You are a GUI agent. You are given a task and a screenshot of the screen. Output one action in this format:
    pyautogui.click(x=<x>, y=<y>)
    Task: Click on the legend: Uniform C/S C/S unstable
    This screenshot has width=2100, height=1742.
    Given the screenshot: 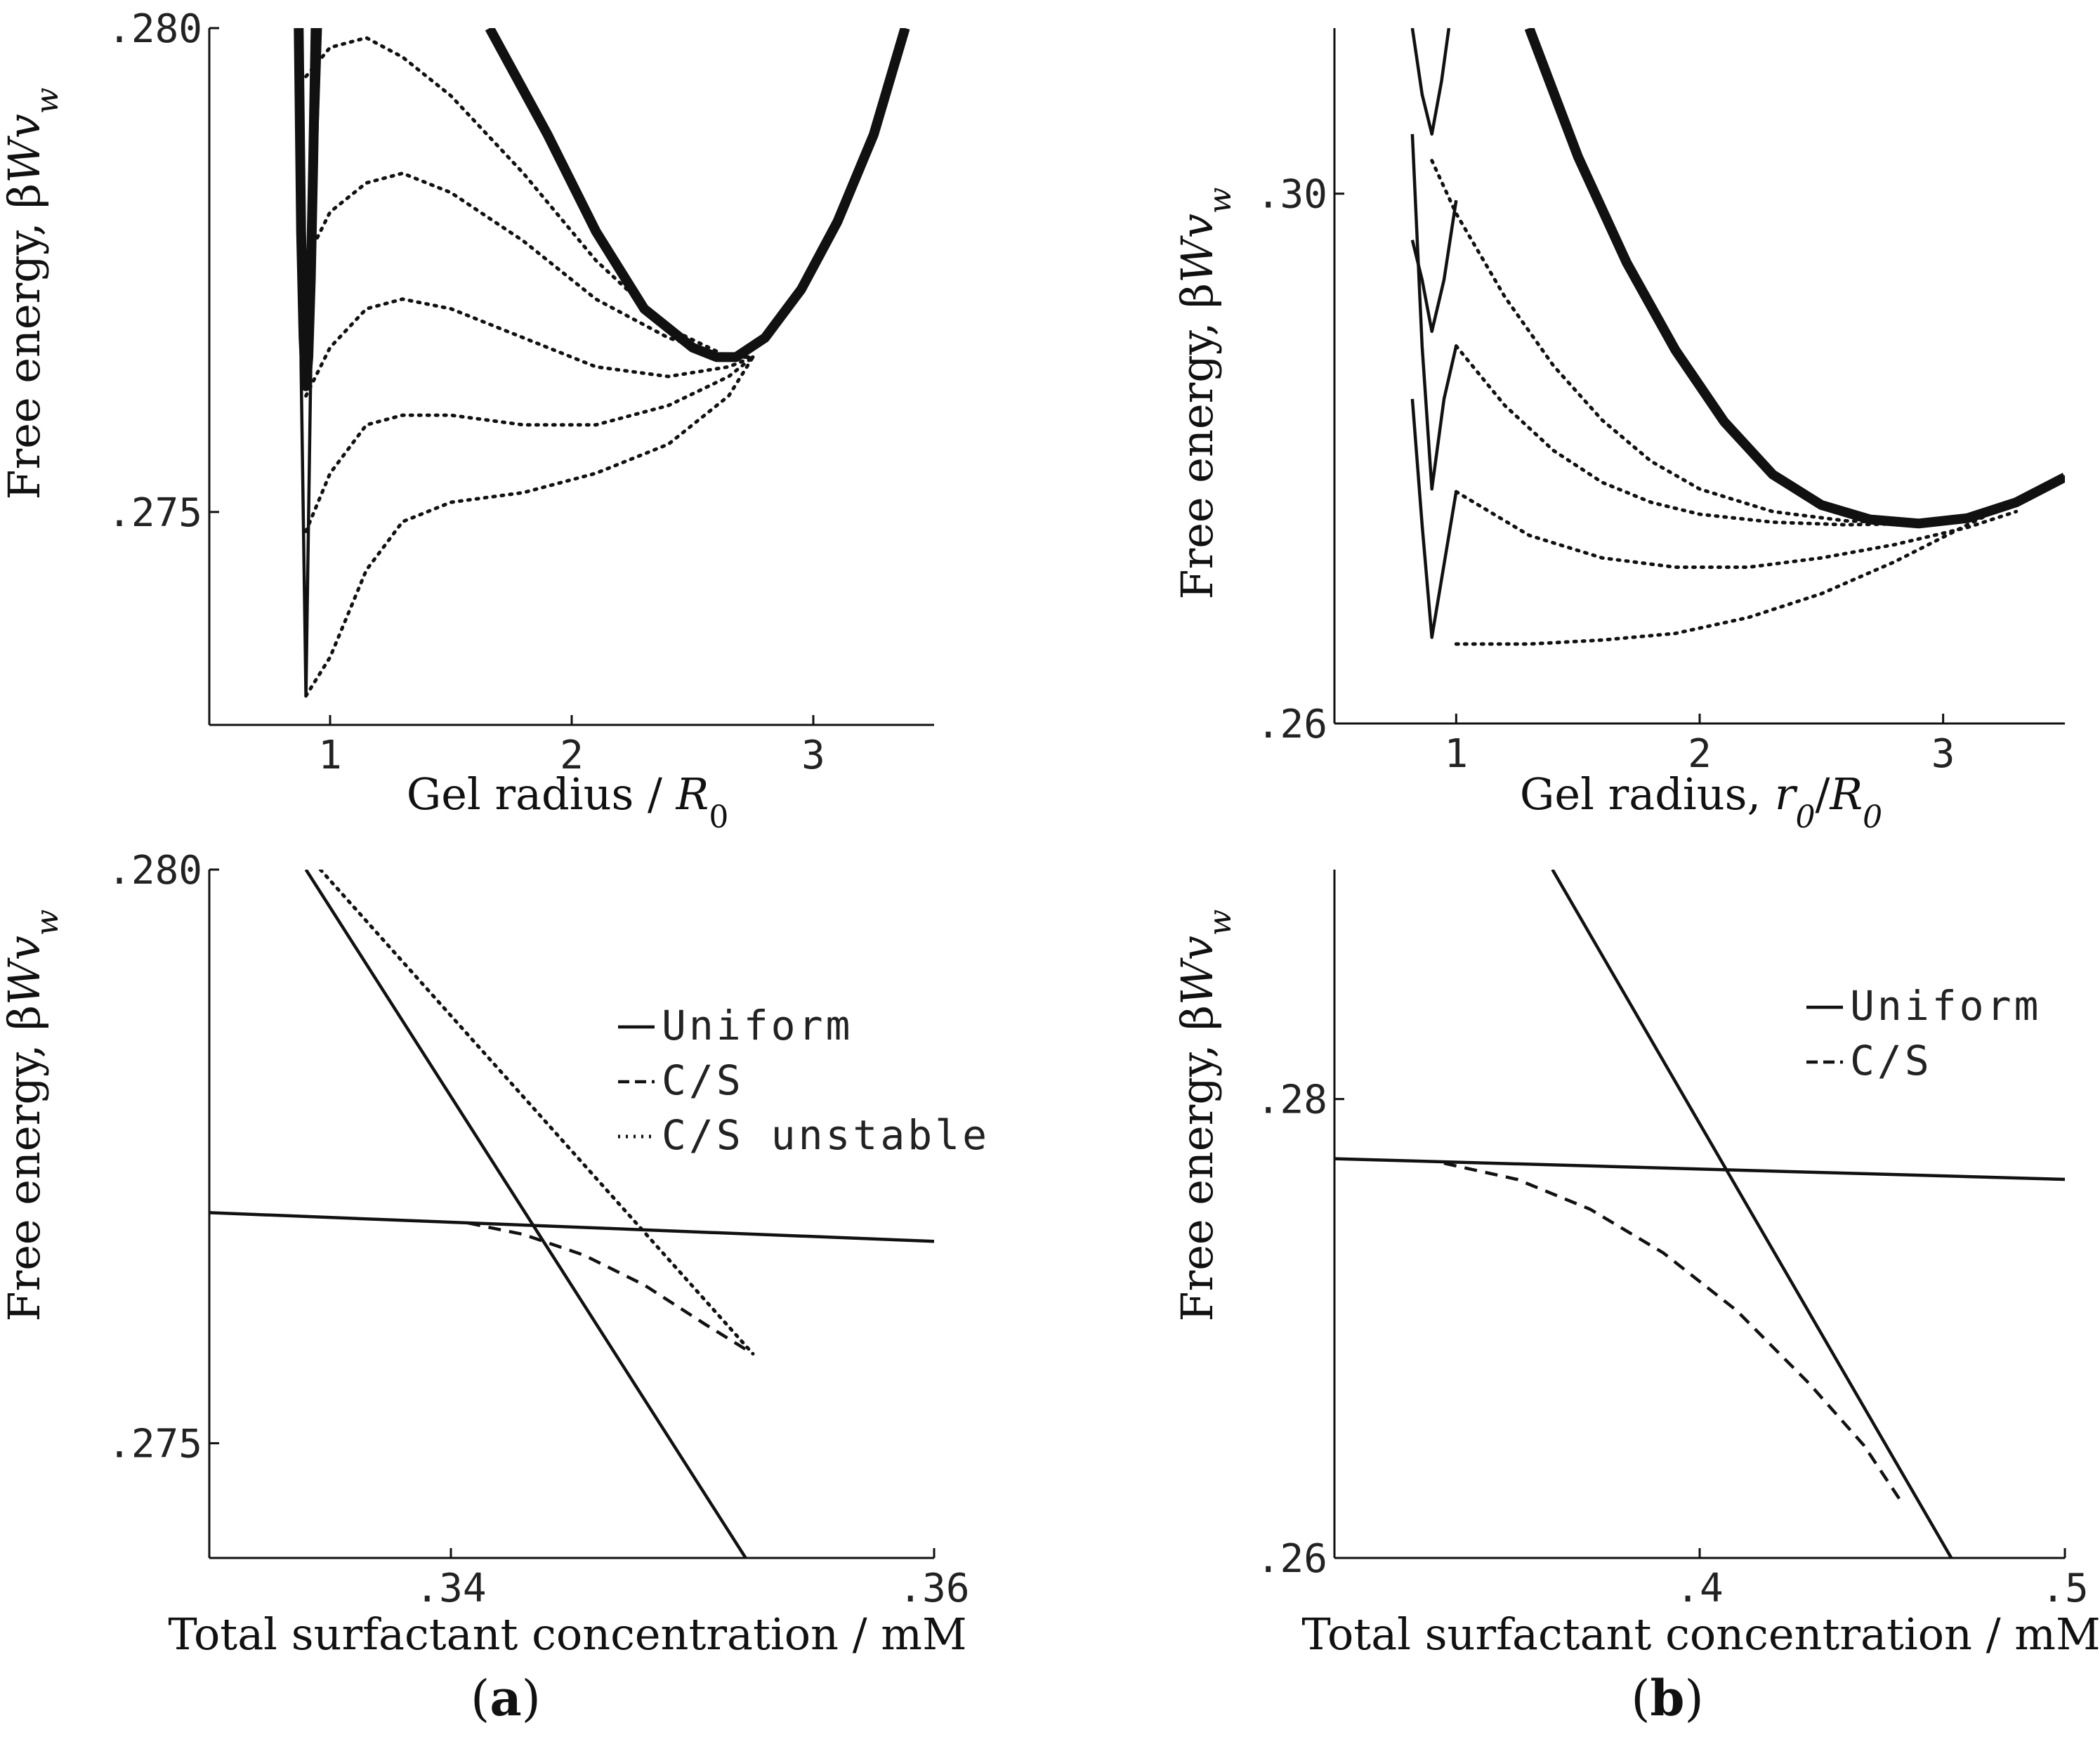 What is the action you would take?
    pyautogui.click(x=804, y=1080)
    